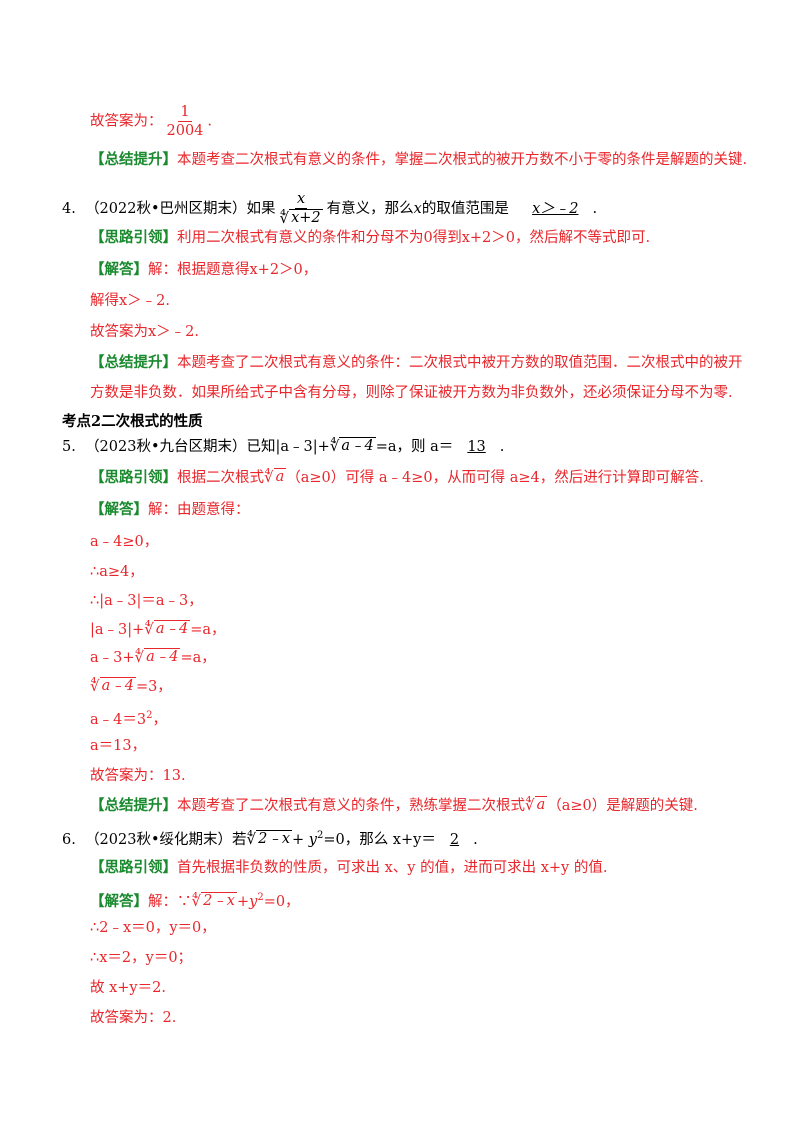 The height and width of the screenshot is (1132, 800). Describe the element at coordinates (247, 901) in the screenshot. I see `expr-part: +y` at that location.